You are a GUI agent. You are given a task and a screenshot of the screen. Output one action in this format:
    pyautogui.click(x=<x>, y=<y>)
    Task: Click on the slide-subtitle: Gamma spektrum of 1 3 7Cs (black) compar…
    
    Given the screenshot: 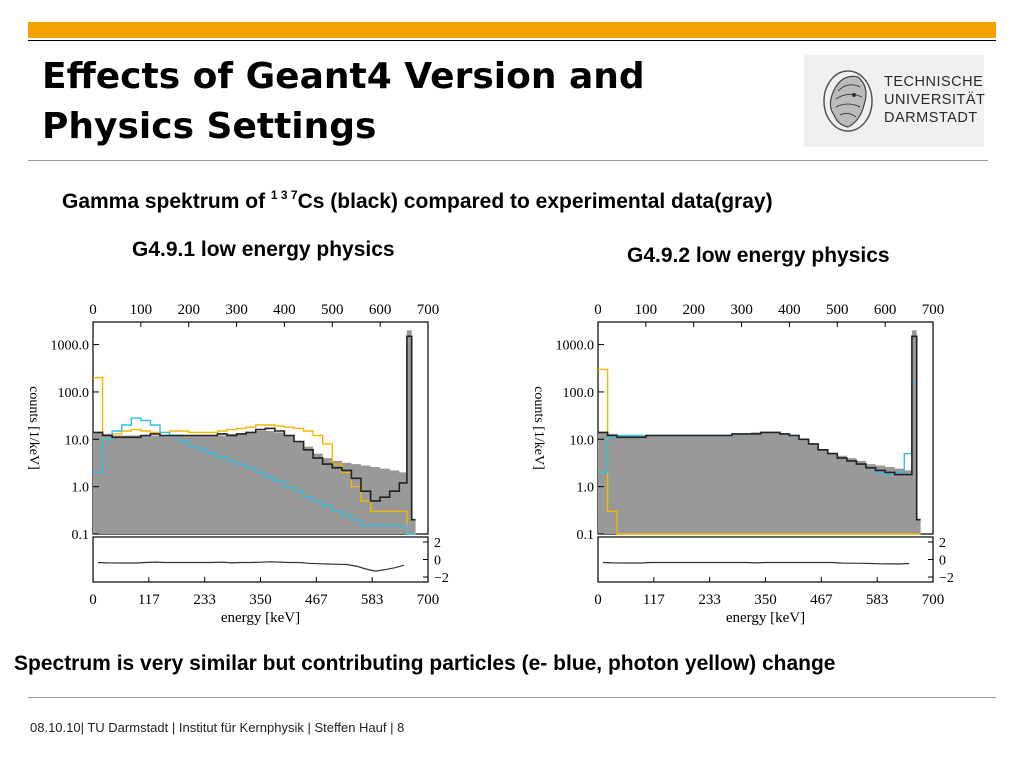 What is the action you would take?
    pyautogui.click(x=417, y=201)
    